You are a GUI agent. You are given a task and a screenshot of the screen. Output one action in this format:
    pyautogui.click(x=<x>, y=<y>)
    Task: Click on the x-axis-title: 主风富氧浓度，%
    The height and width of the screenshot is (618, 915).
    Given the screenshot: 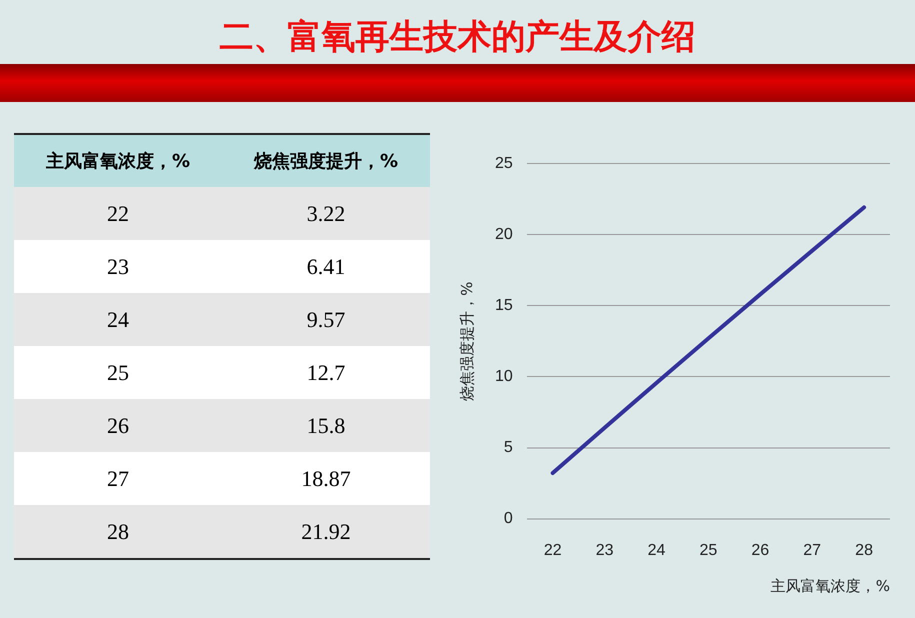 What is the action you would take?
    pyautogui.click(x=830, y=585)
    